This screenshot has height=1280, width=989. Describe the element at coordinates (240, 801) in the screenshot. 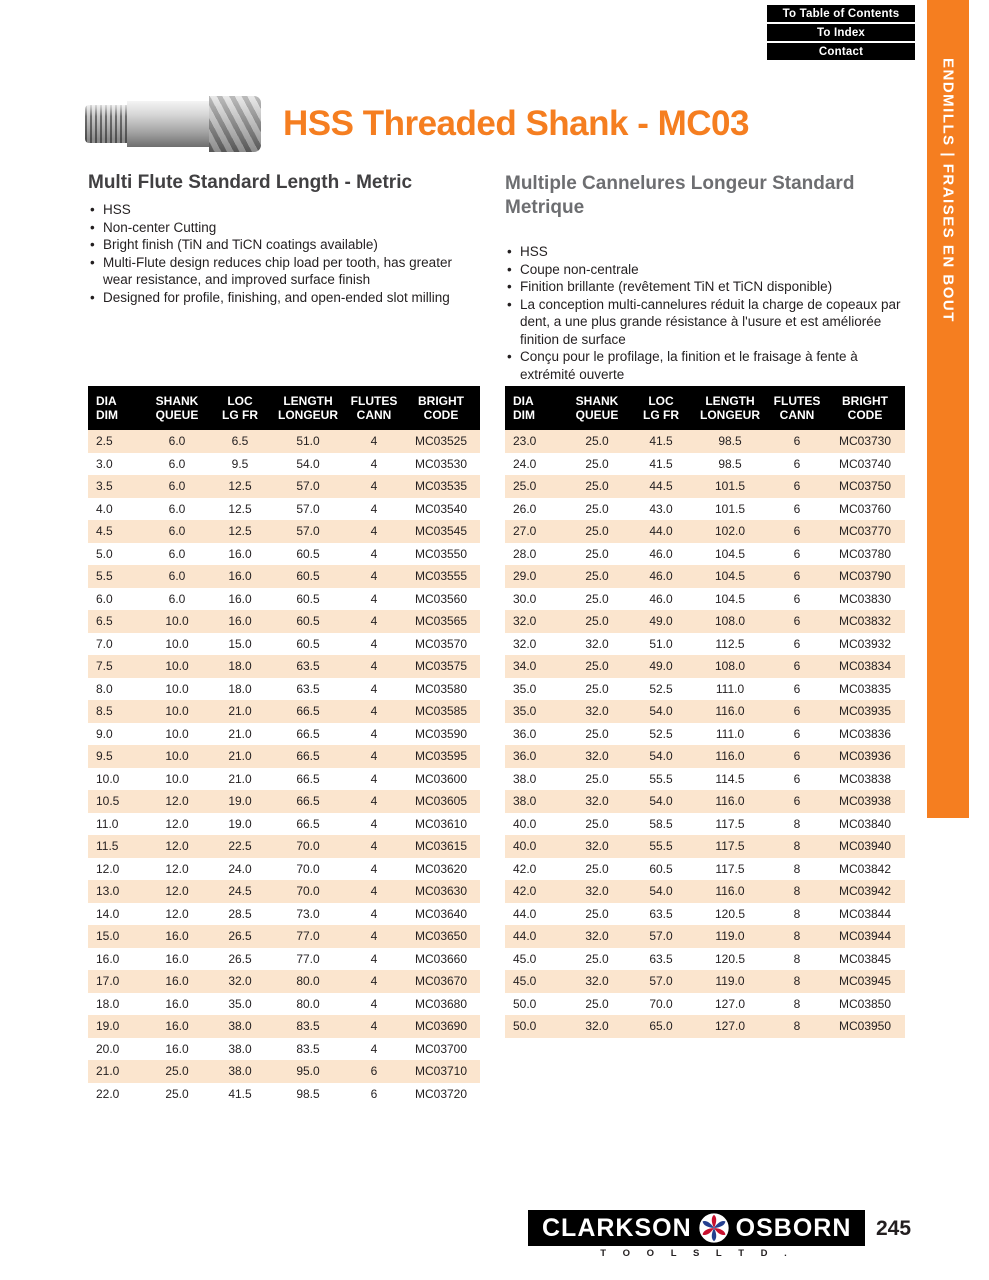

I see `table-cell: 19.0` at that location.